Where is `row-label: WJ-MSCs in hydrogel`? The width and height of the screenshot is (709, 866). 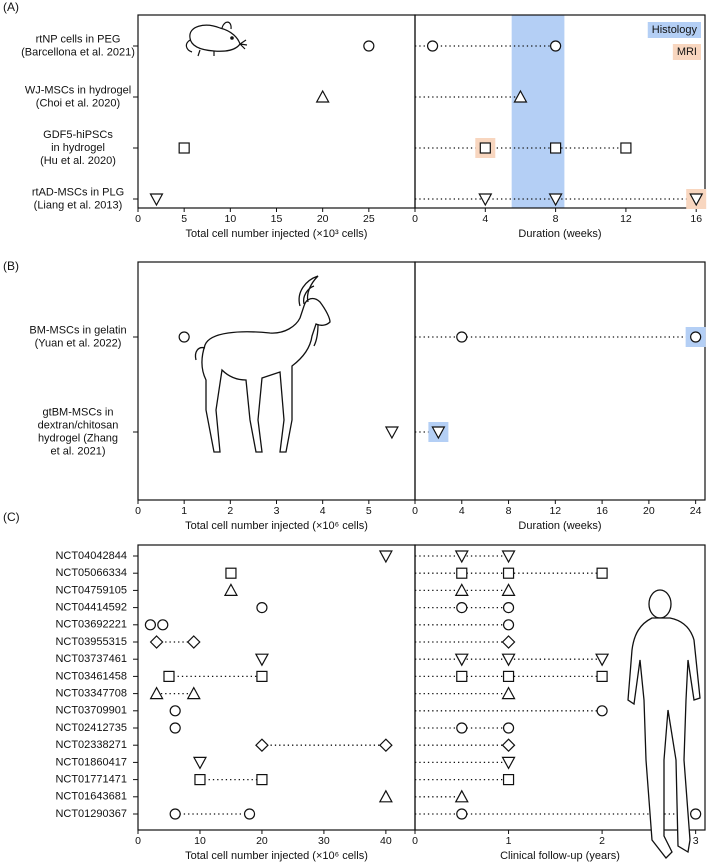 row-label: WJ-MSCs in hydrogel is located at coordinates (78, 90).